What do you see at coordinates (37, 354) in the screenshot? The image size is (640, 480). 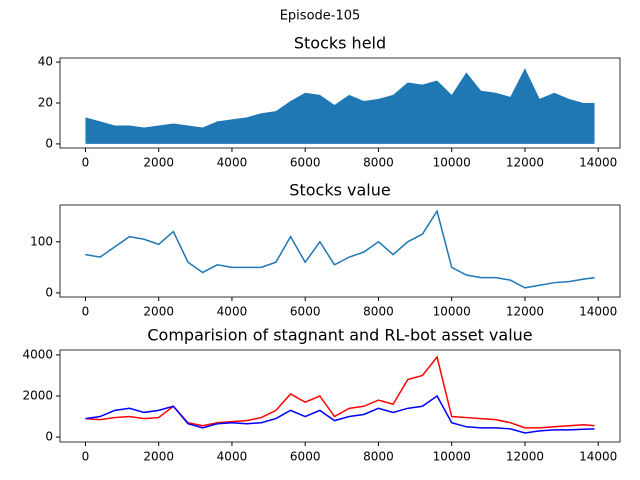 I see `y-tick-label: 4000` at bounding box center [37, 354].